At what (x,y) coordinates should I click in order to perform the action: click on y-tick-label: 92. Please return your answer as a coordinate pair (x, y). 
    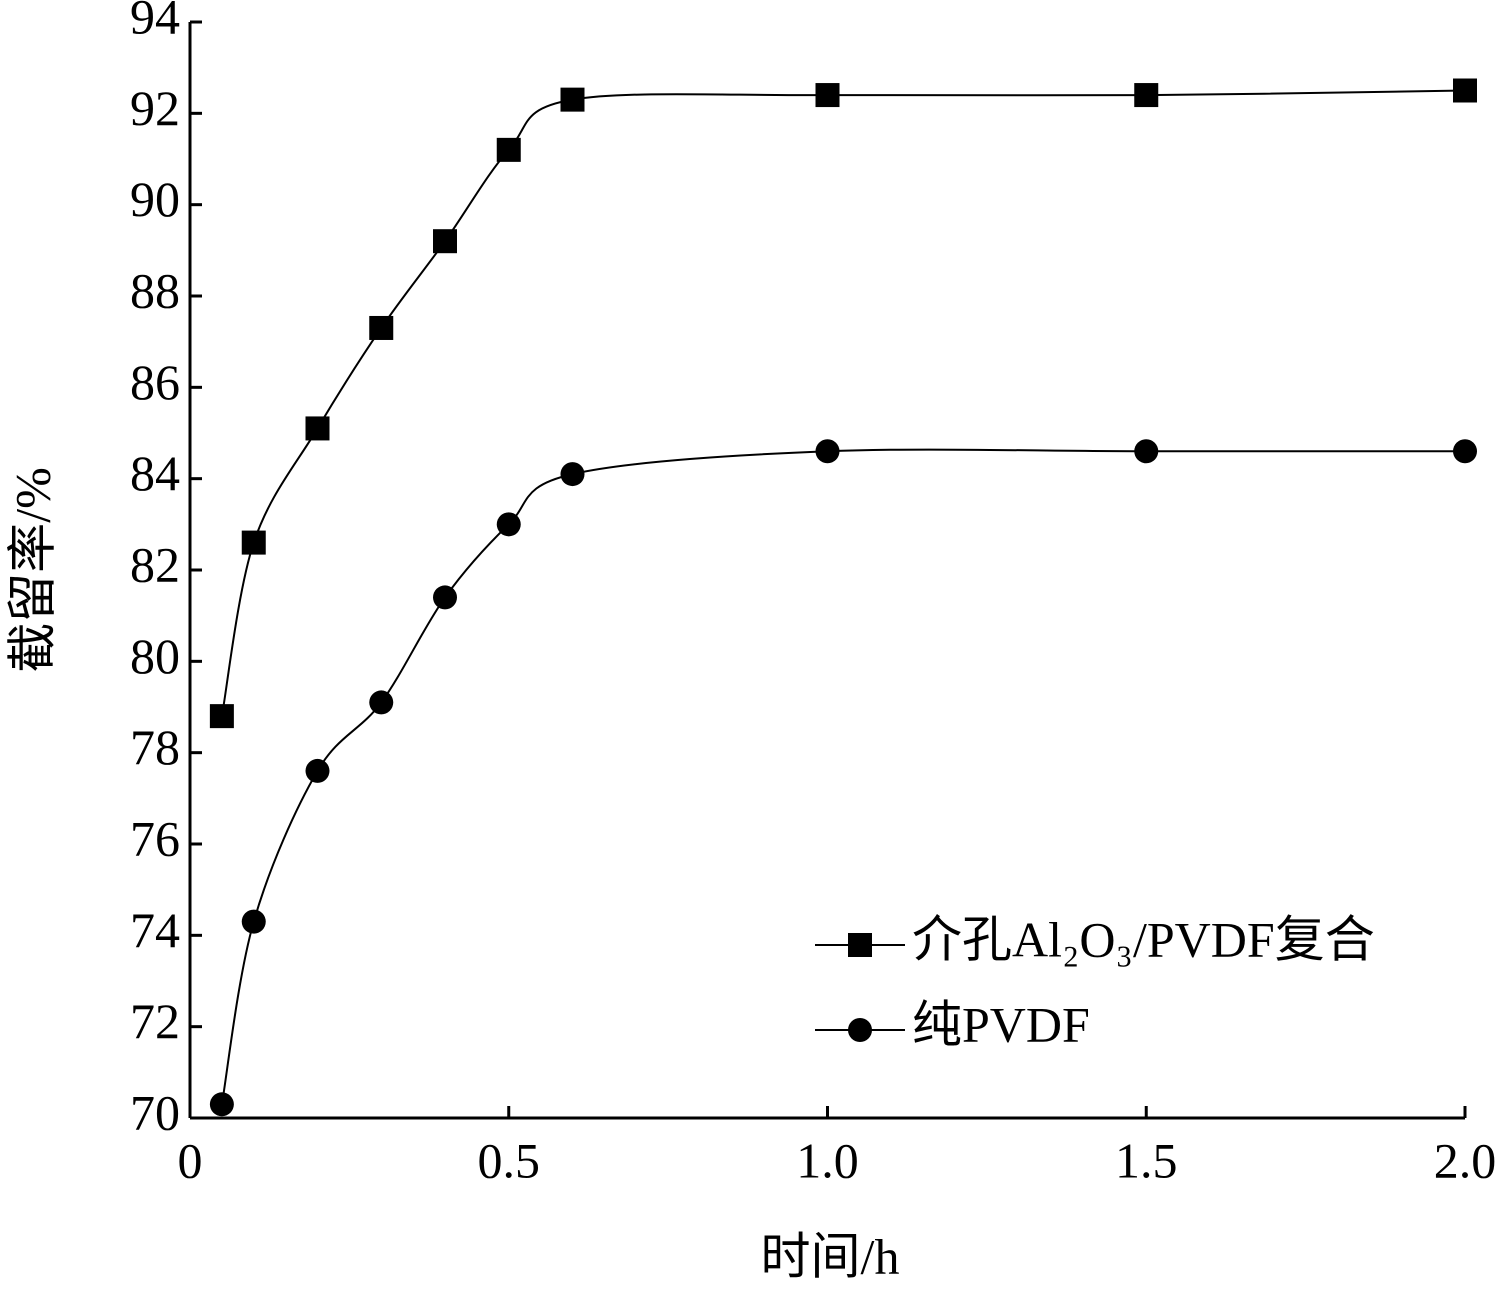
    Looking at the image, I should click on (155, 108).